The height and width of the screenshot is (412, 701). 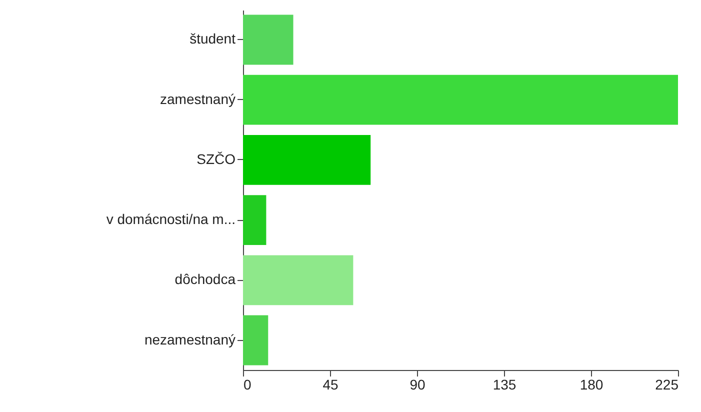 What do you see at coordinates (418, 384) in the screenshot?
I see `x-tick-label: 90` at bounding box center [418, 384].